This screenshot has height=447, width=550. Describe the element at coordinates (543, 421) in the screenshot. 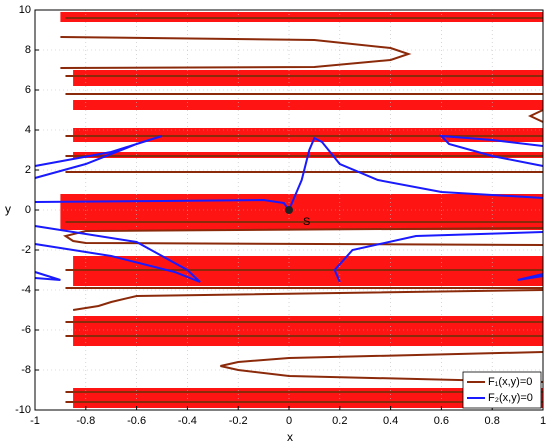

I see `x-tick-label: 1` at that location.